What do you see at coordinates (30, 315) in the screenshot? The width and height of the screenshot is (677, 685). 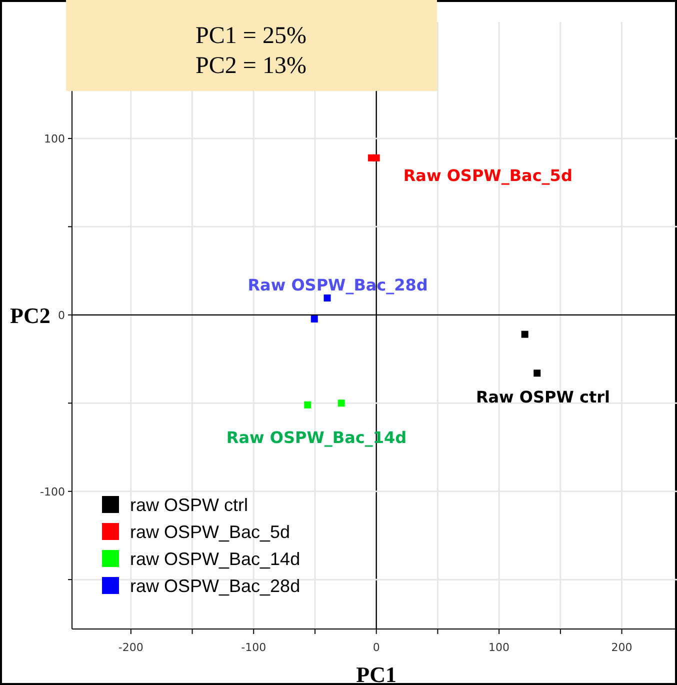 I see `y-axis-title: PC2` at bounding box center [30, 315].